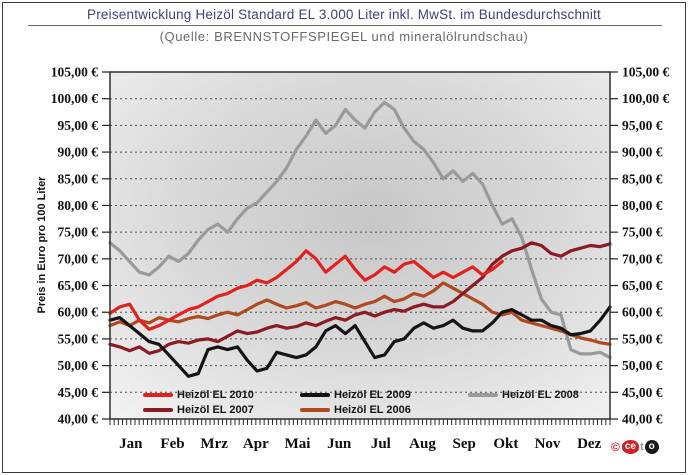 The width and height of the screenshot is (688, 475). What do you see at coordinates (642, 338) in the screenshot?
I see `y-tick-label-right: 55,00 €` at bounding box center [642, 338].